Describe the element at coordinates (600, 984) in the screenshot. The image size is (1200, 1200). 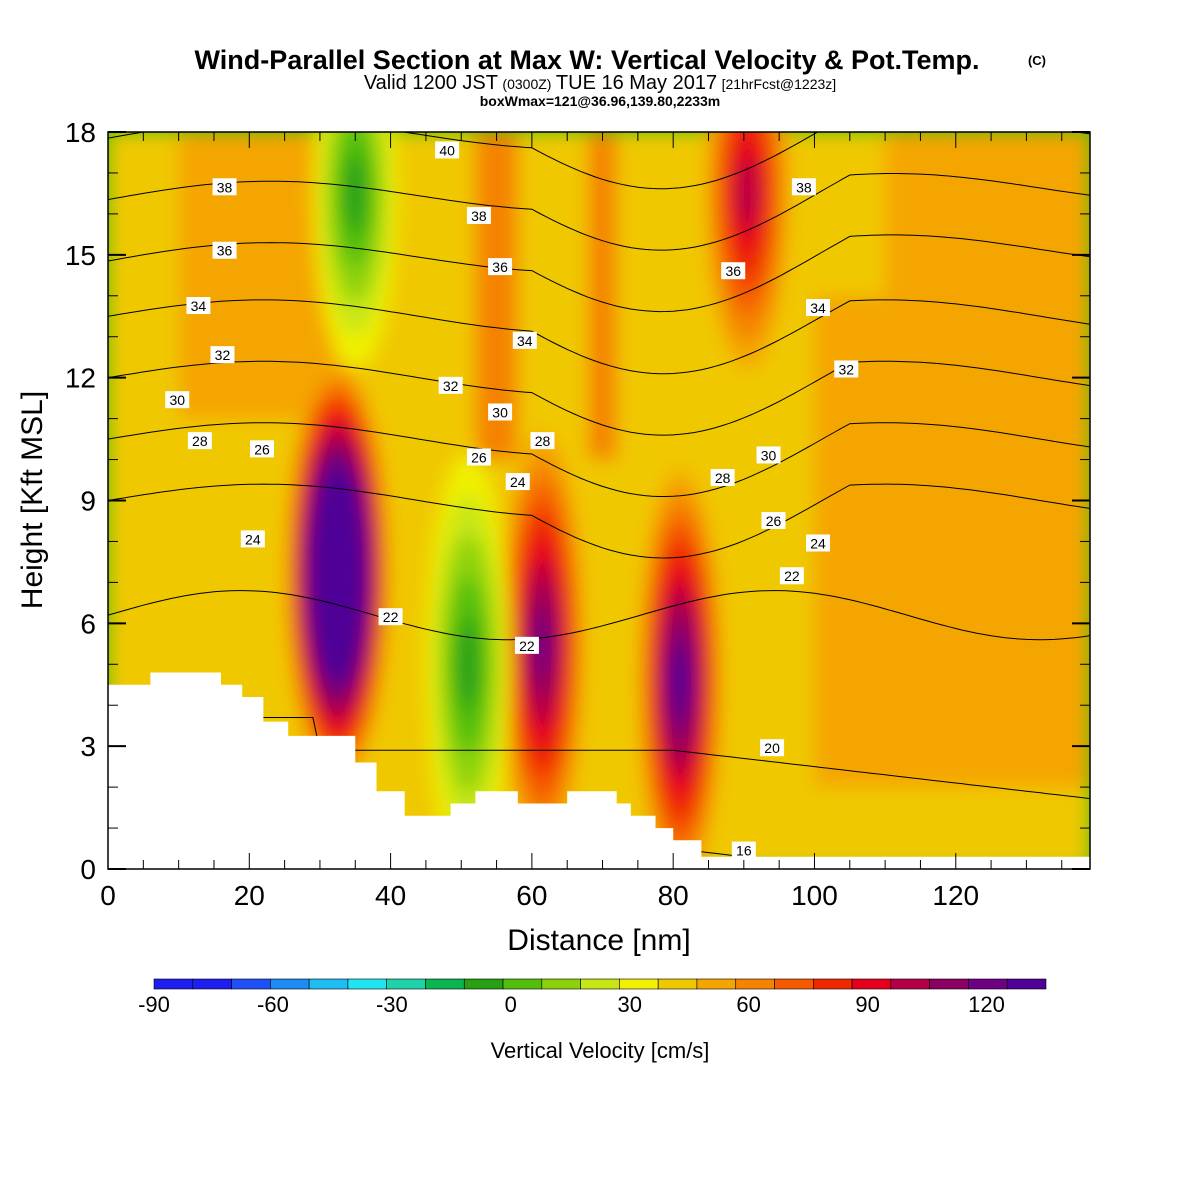
I see `colorbar` at that location.